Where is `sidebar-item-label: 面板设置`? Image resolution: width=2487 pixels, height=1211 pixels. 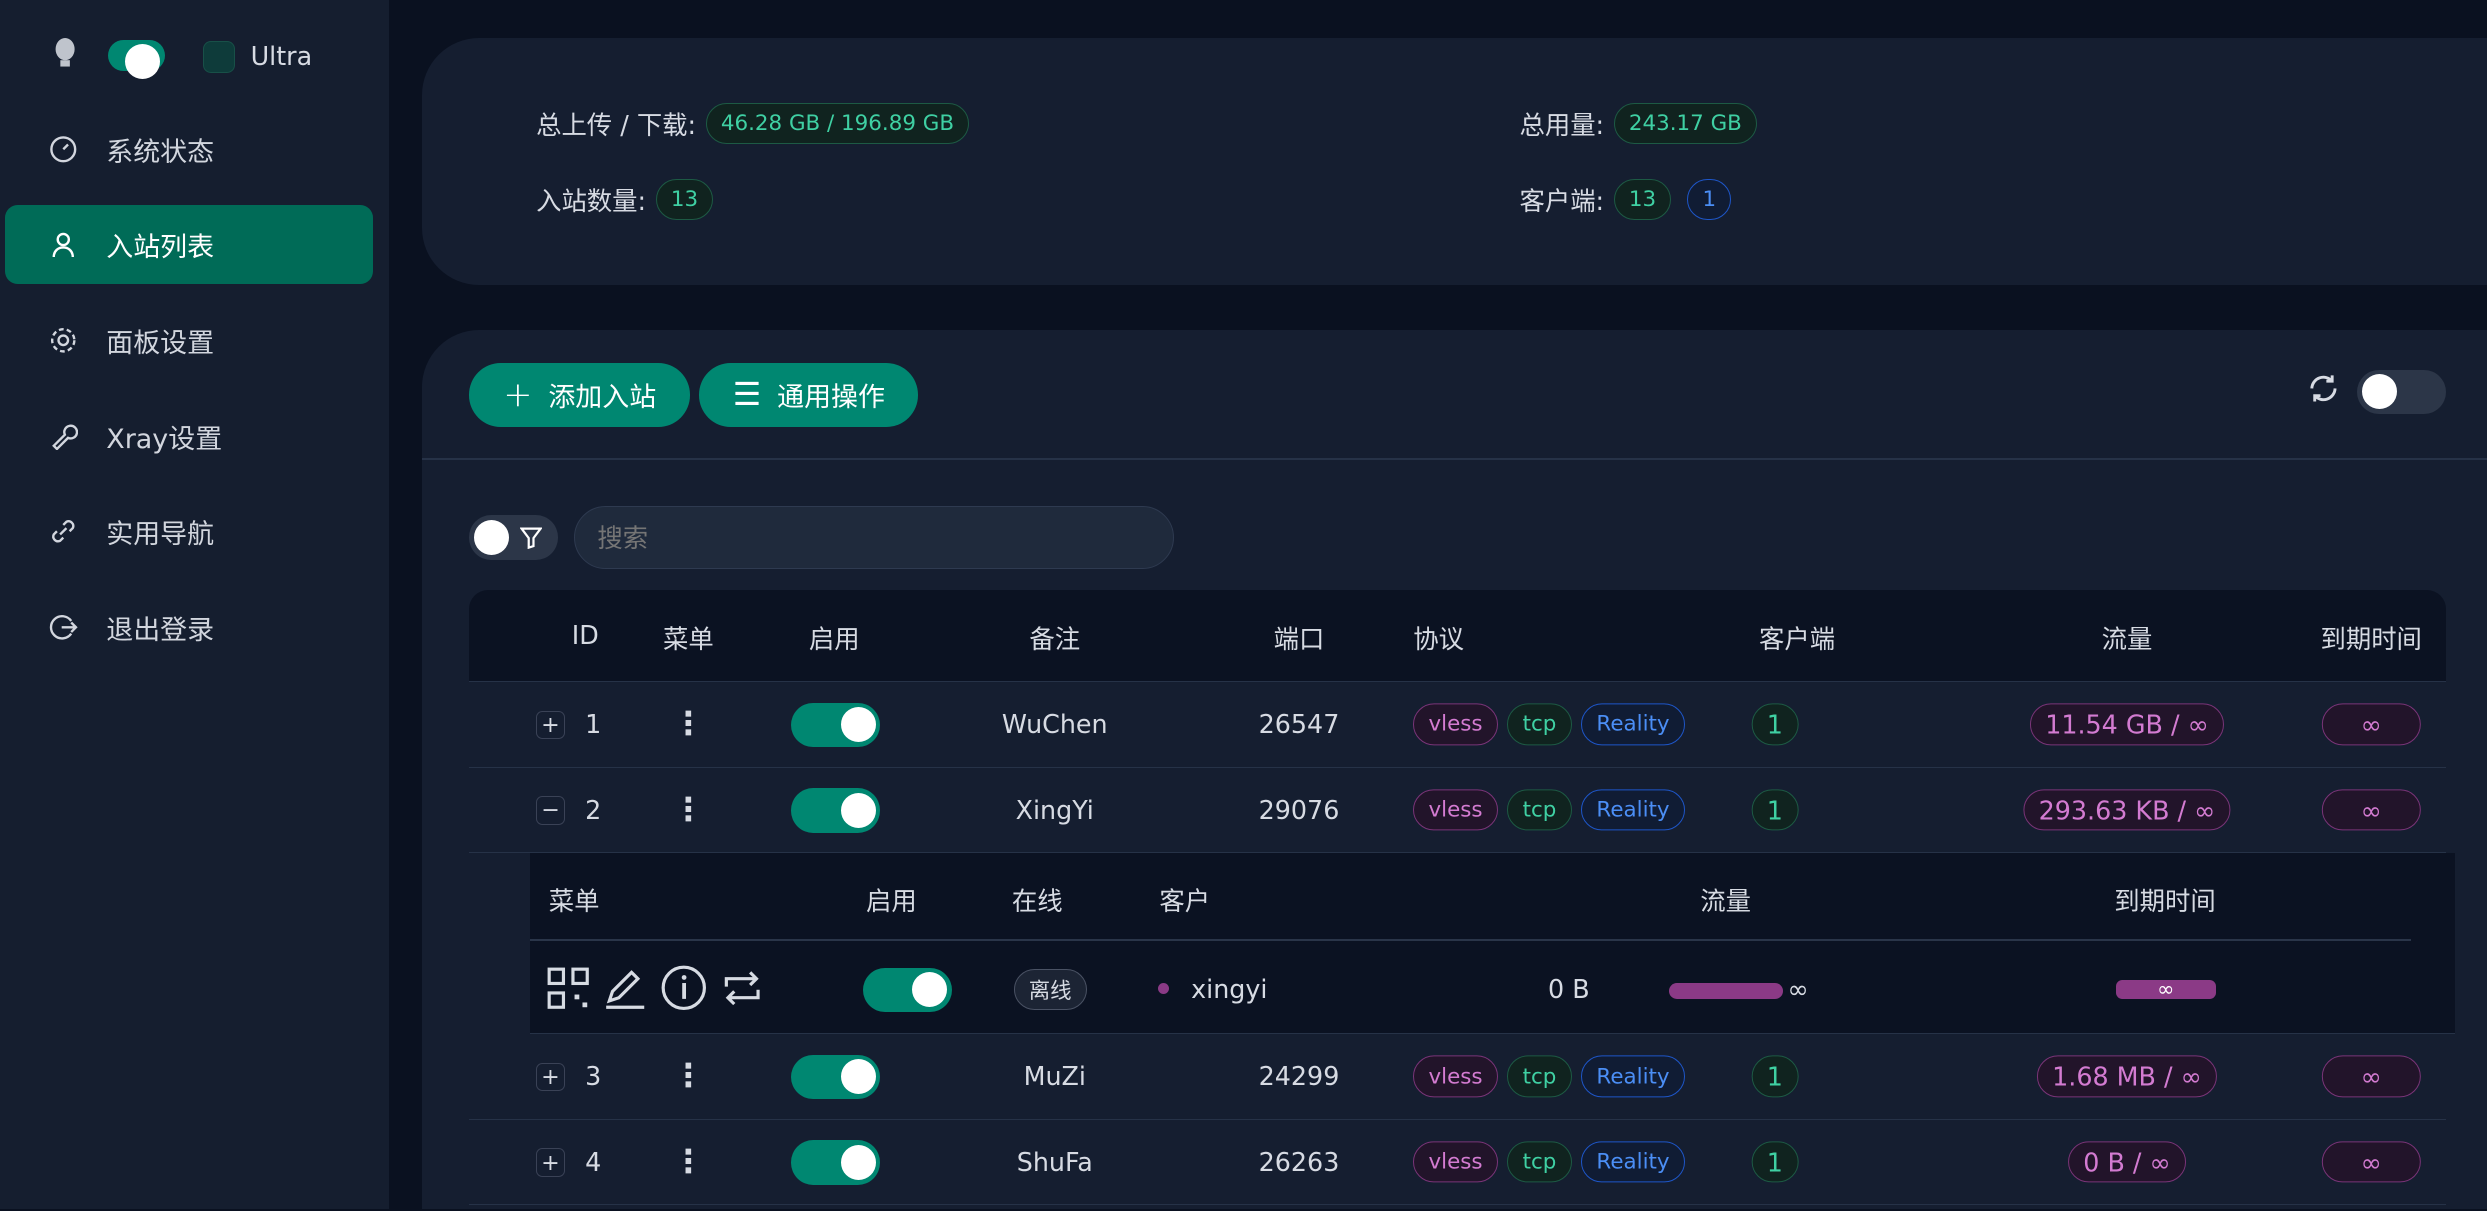 sidebar-item-label: 面板设置 is located at coordinates (160, 343).